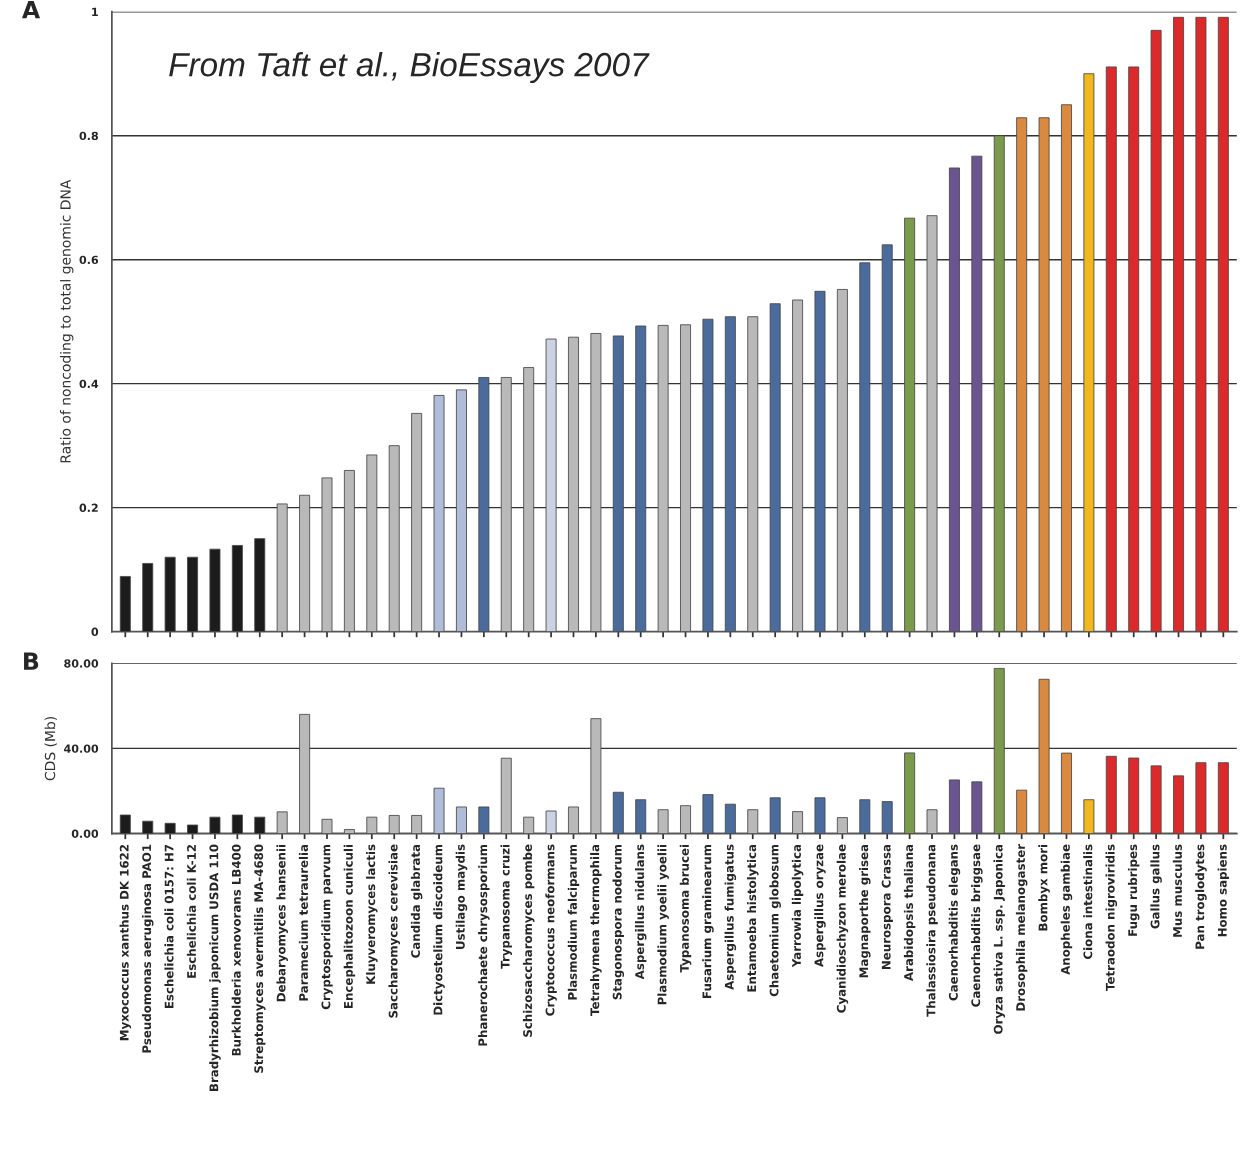 This screenshot has width=1243, height=1174. What do you see at coordinates (1066, 909) in the screenshot?
I see `x-tick-label: Anopheles gambiae` at bounding box center [1066, 909].